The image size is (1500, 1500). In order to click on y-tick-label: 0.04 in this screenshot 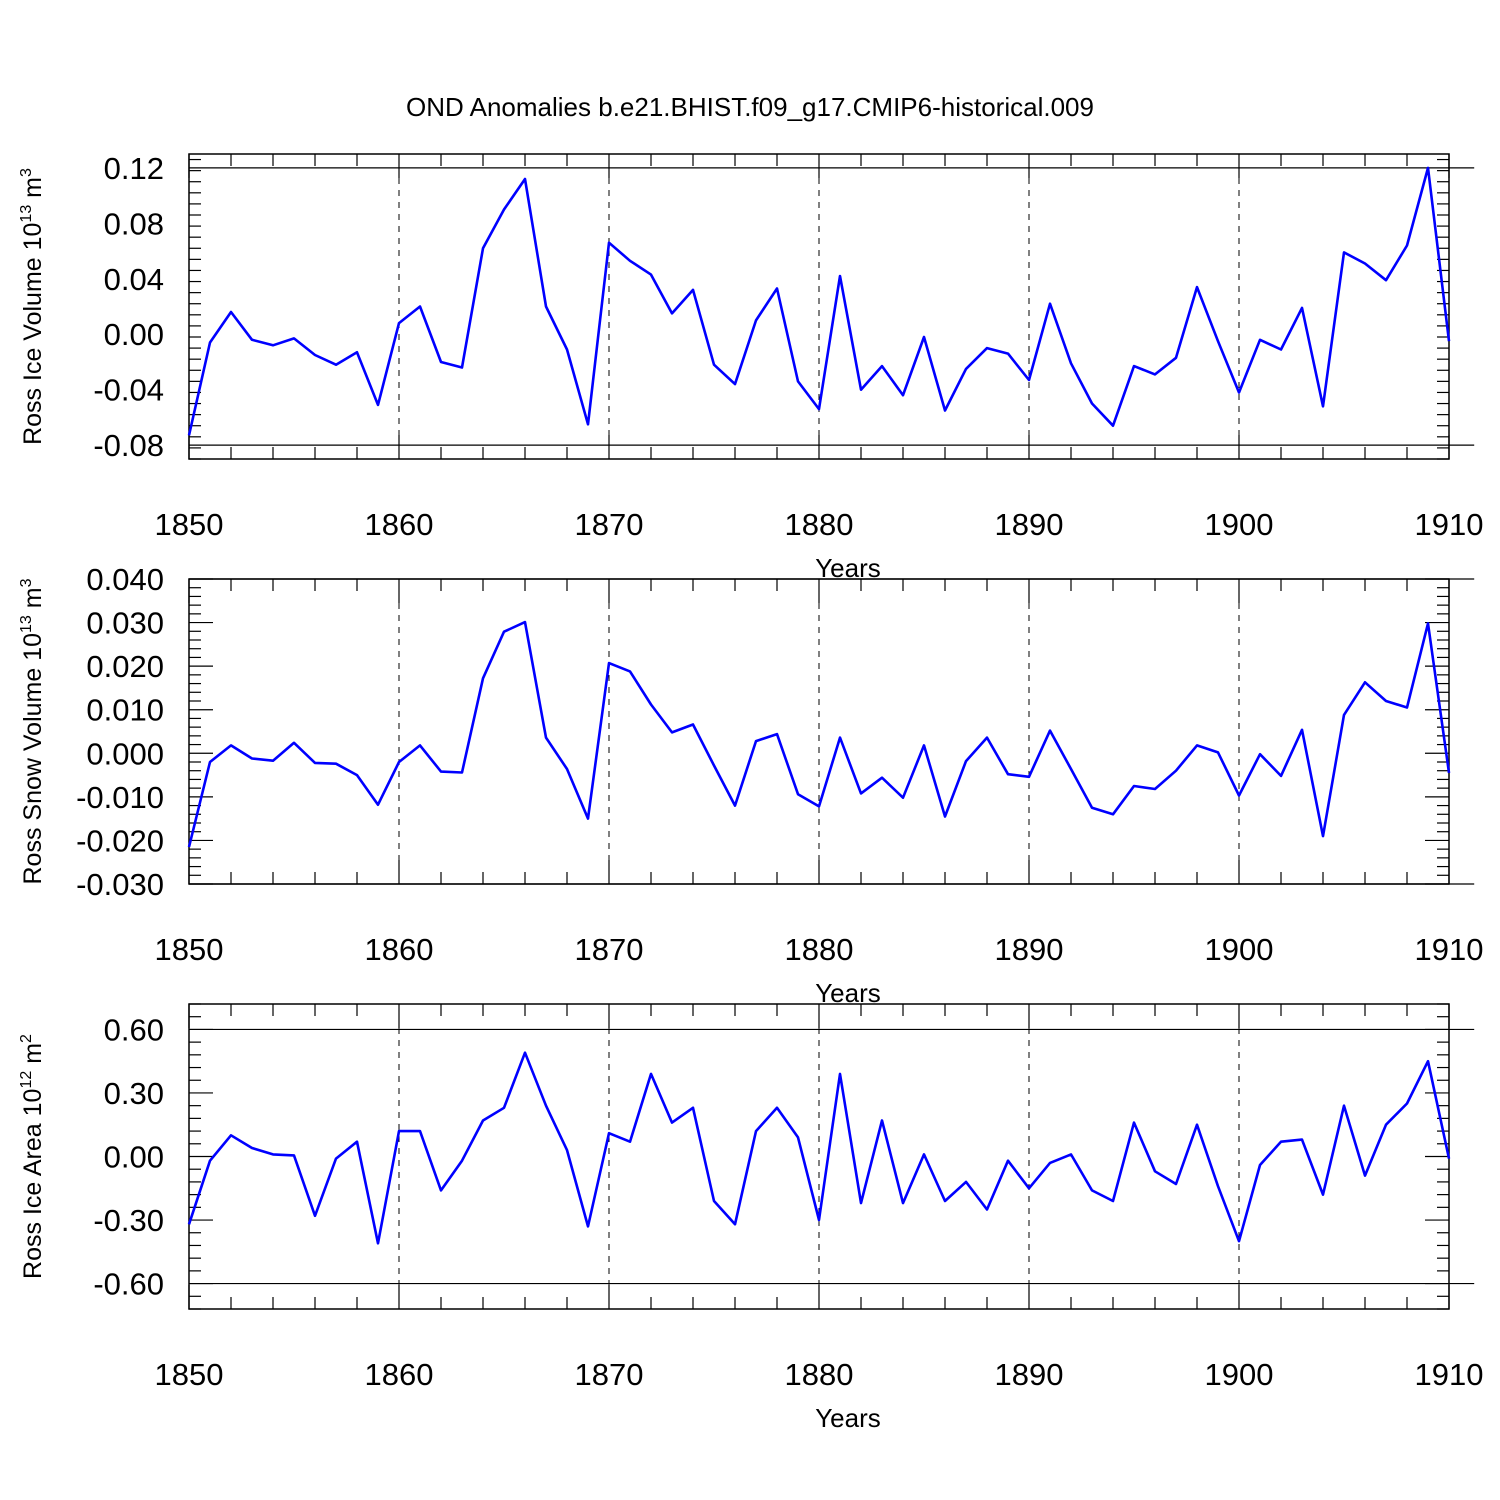, I will do `click(134, 279)`.